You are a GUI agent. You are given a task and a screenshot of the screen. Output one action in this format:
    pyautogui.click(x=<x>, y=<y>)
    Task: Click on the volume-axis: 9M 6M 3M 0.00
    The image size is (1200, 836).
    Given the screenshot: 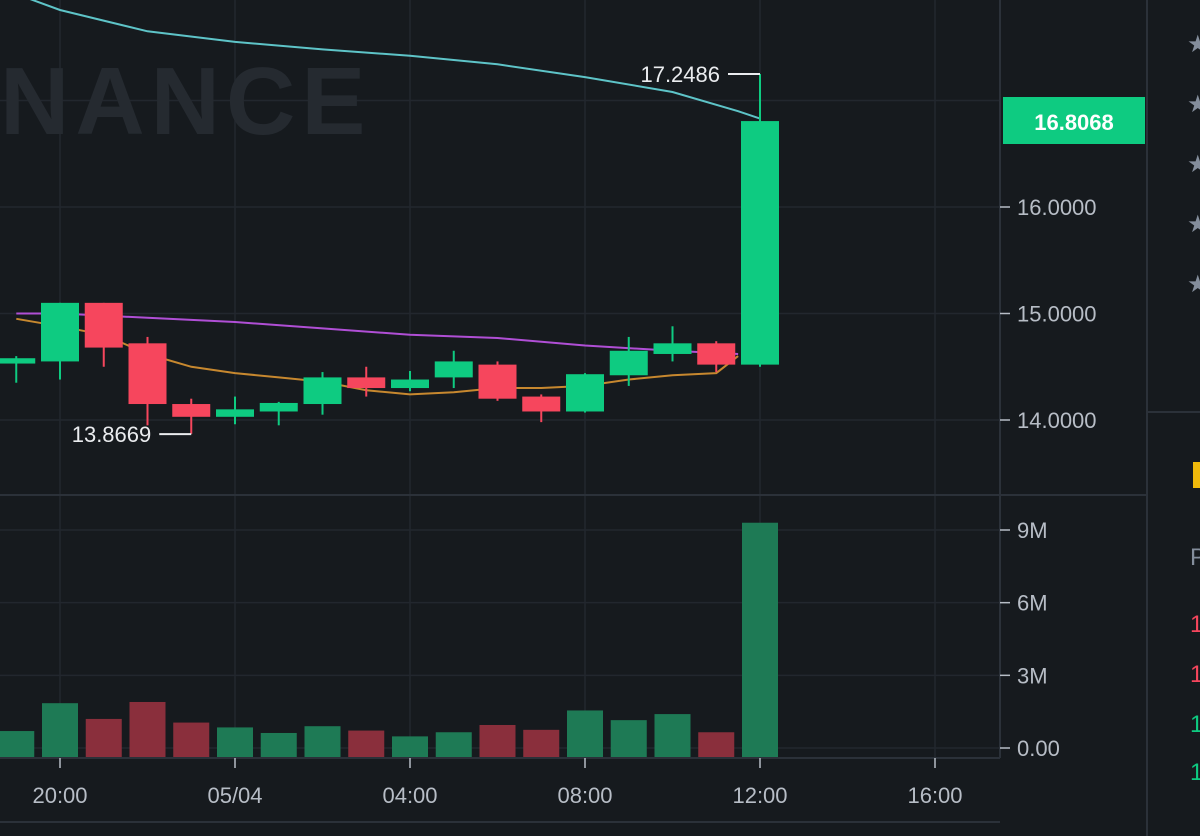 What is the action you would take?
    pyautogui.click(x=1030, y=639)
    